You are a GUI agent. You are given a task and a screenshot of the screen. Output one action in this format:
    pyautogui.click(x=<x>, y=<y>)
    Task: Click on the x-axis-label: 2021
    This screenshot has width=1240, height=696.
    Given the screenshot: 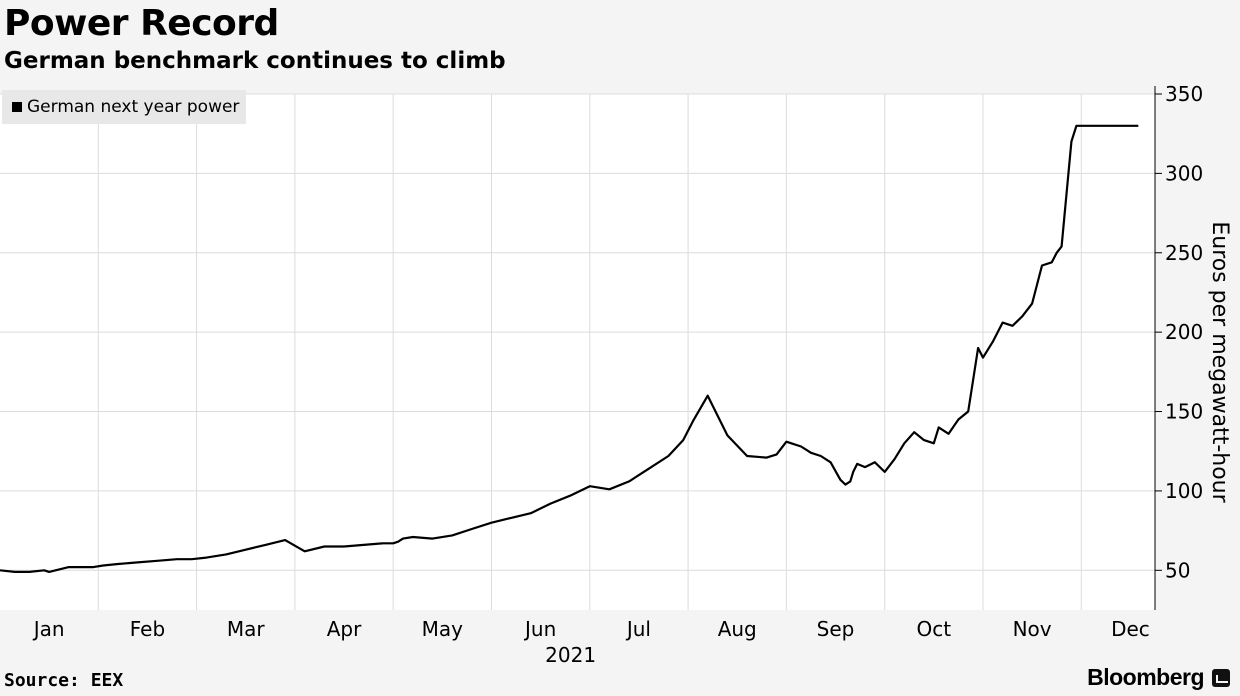 What is the action you would take?
    pyautogui.click(x=570, y=655)
    